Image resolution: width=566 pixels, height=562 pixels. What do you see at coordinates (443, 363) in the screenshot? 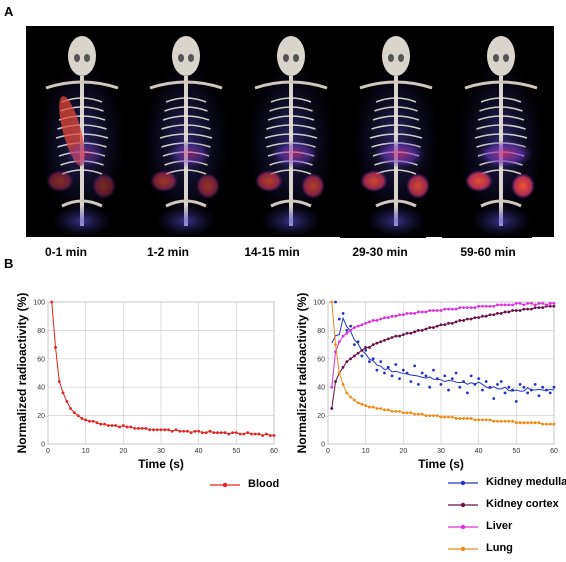
I see `series-lung` at bounding box center [443, 363].